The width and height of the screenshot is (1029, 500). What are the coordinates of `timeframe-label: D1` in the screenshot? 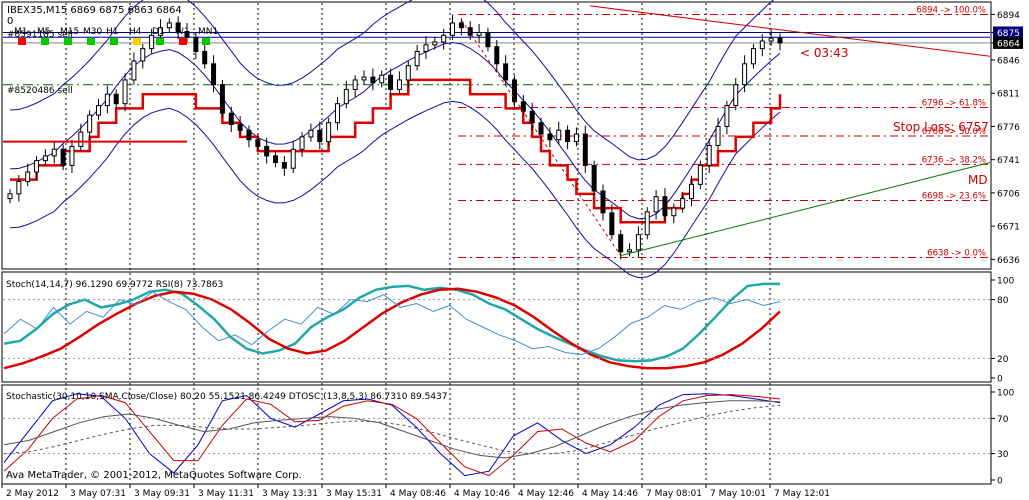 It's located at (158, 32).